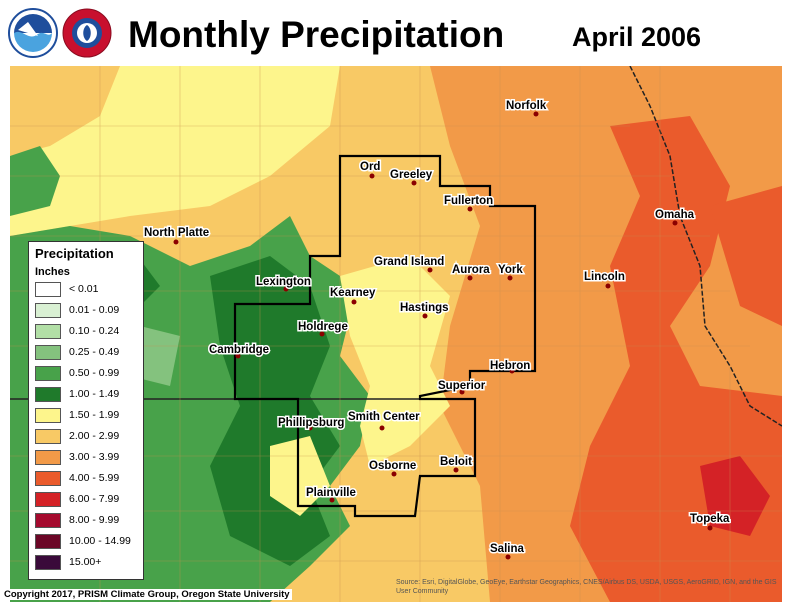 The image size is (792, 612). I want to click on legend-item: < 0.01, so click(89, 290).